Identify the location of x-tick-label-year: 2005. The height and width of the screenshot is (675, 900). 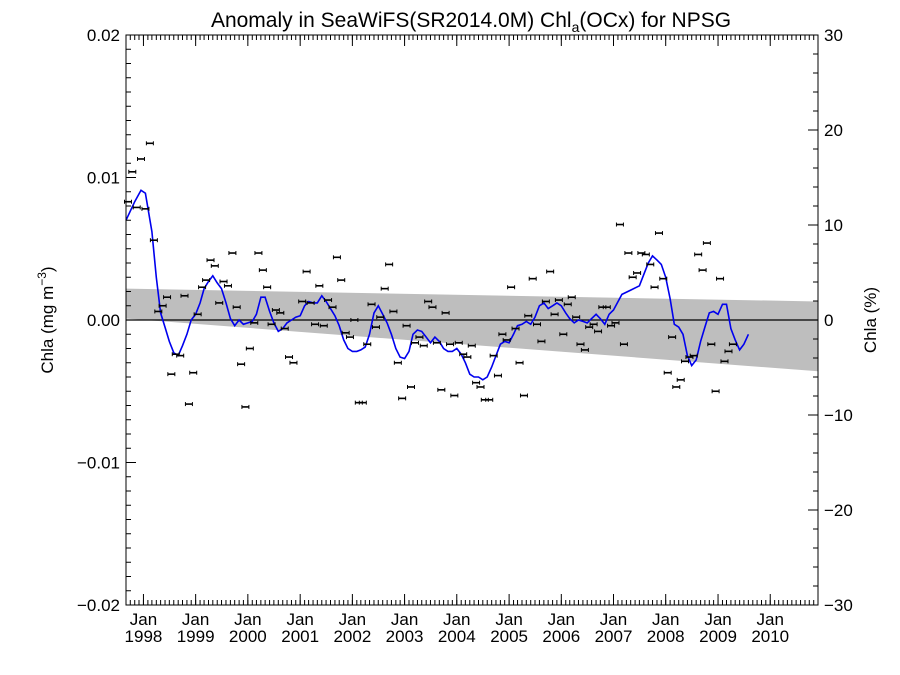
(509, 636).